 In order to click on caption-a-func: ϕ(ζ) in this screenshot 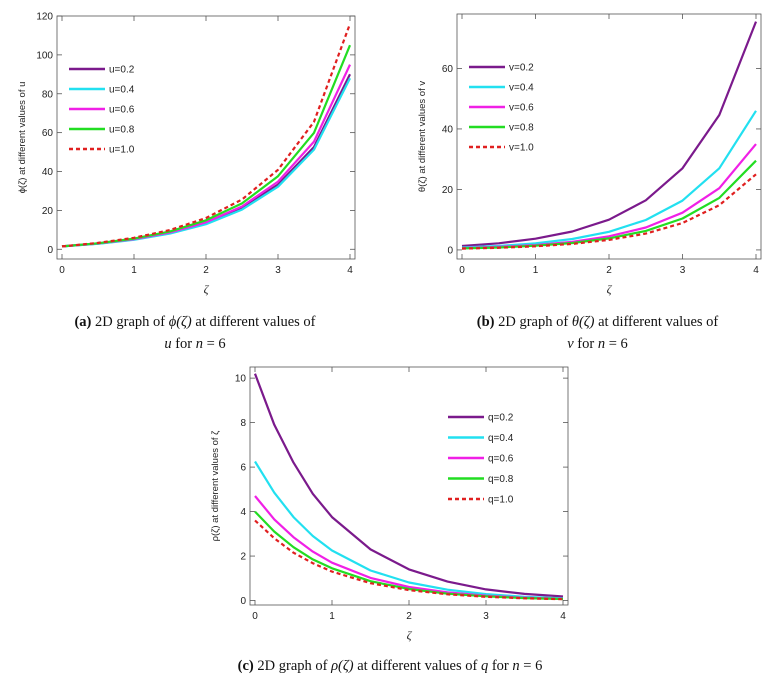, I will do `click(180, 322)`.